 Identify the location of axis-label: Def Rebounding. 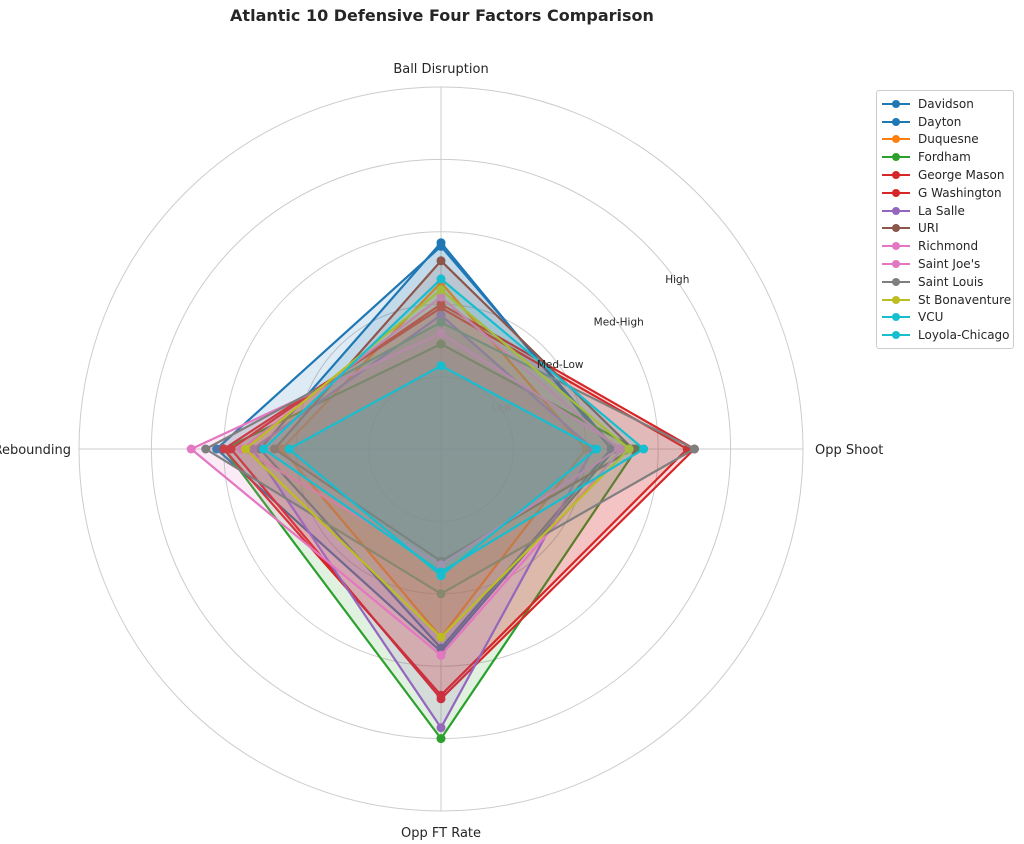
(35, 450).